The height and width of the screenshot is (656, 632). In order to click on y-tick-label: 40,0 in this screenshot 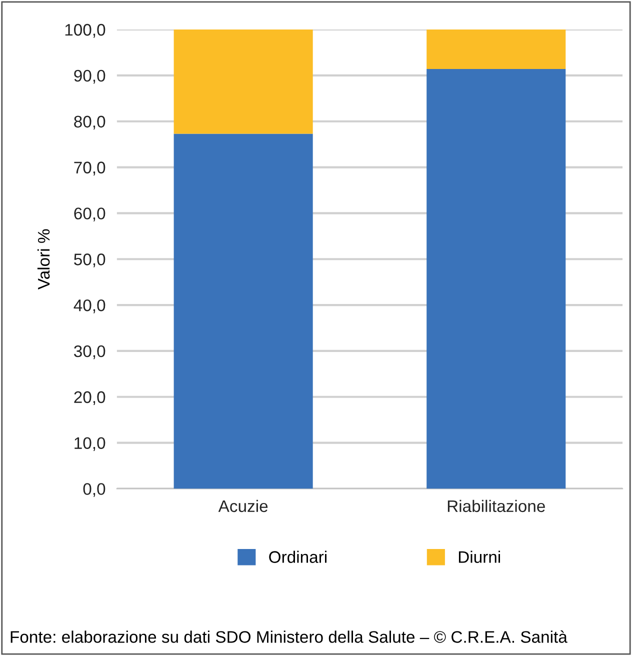, I will do `click(90, 306)`.